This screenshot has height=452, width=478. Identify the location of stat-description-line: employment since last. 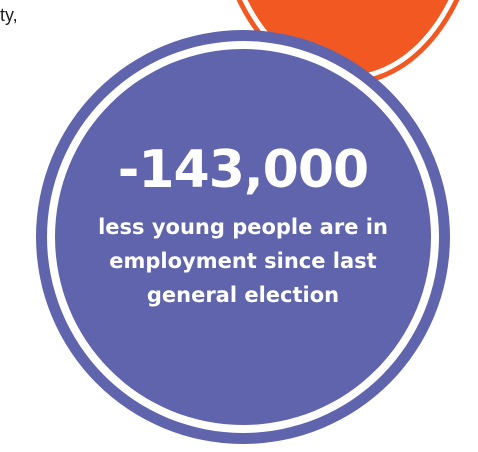
(243, 261).